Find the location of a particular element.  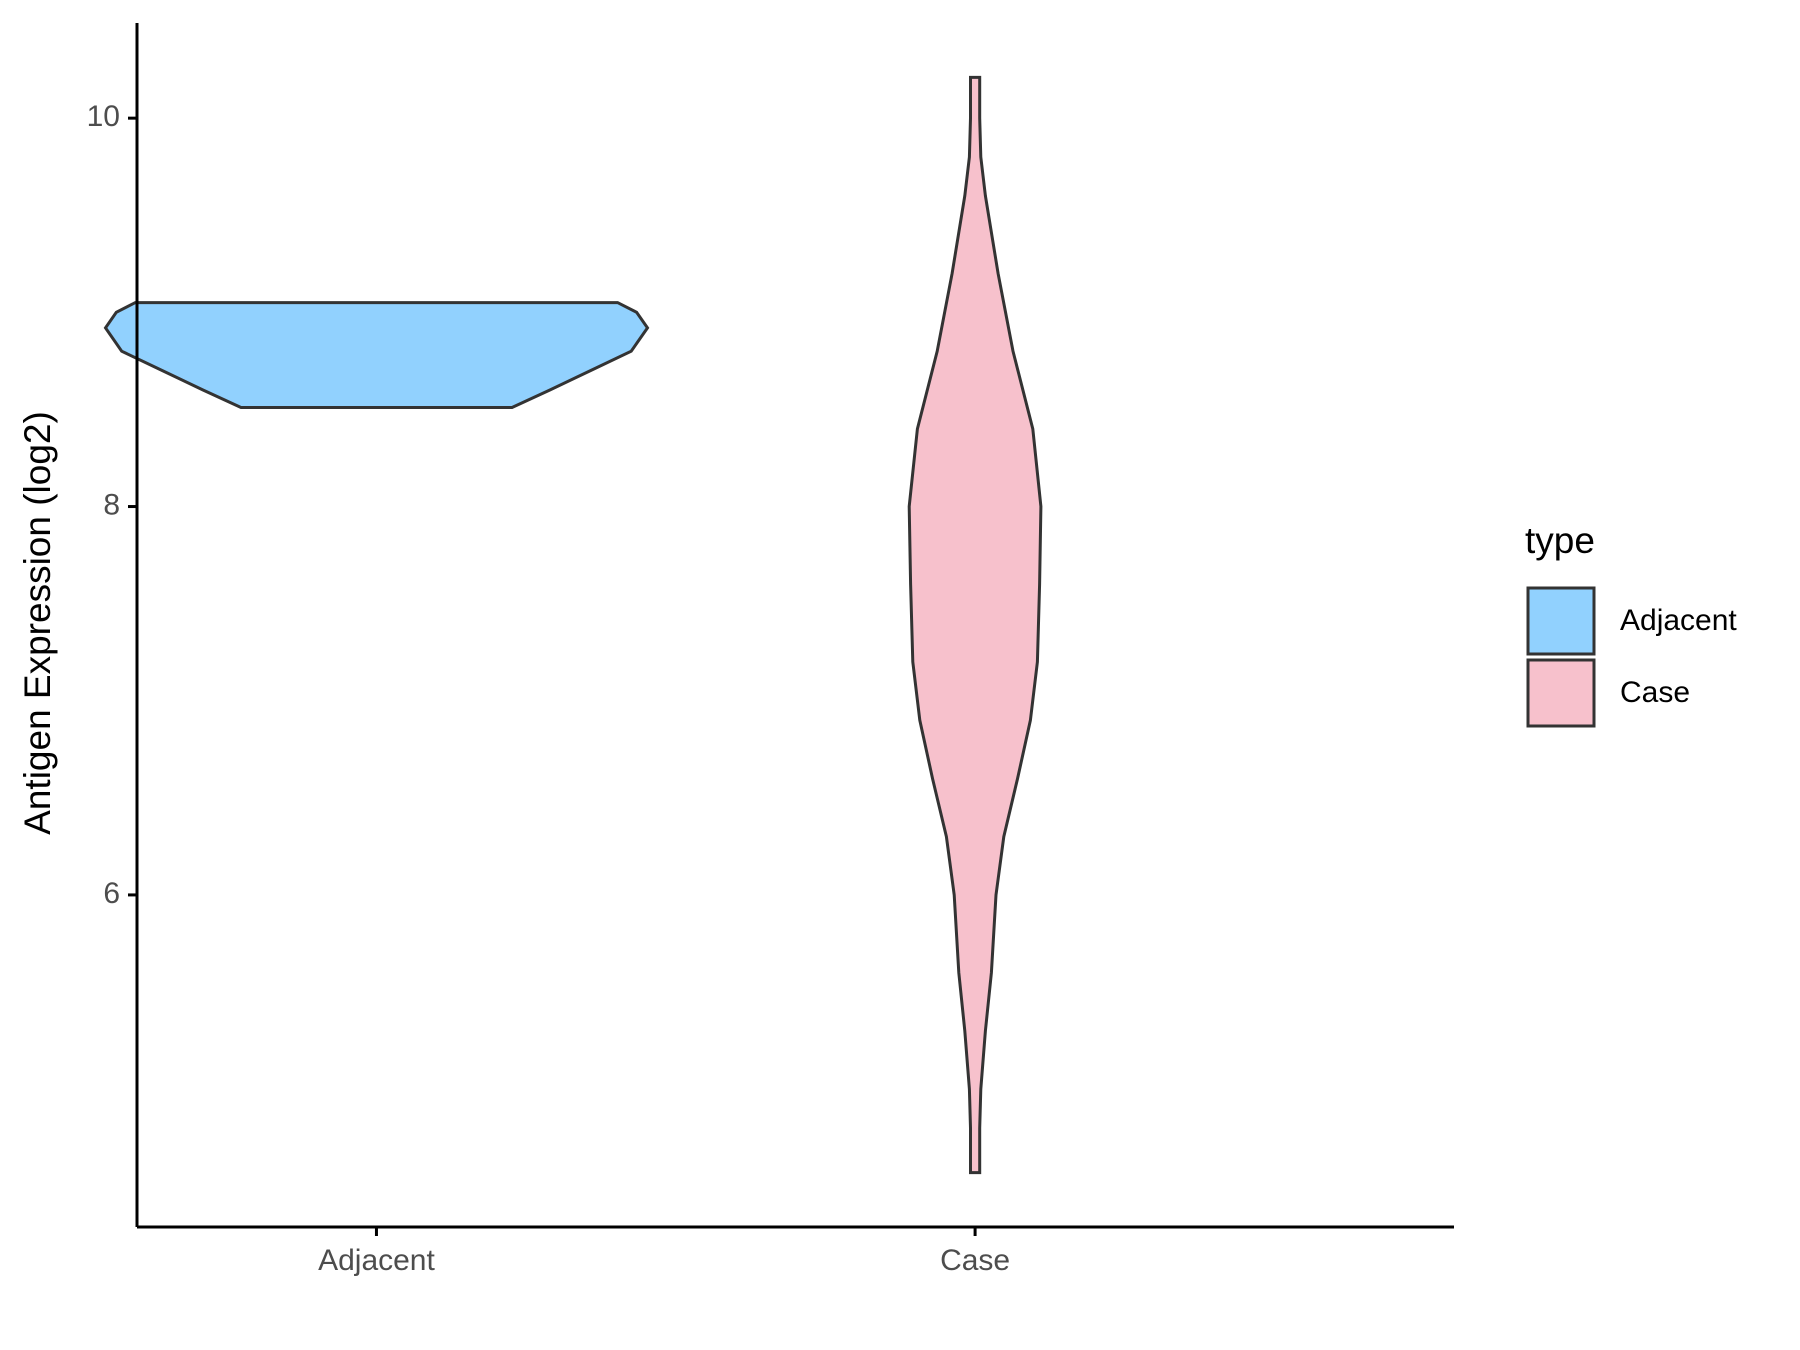

y-axis-title: Antigen Expression (log2) is located at coordinates (37, 623).